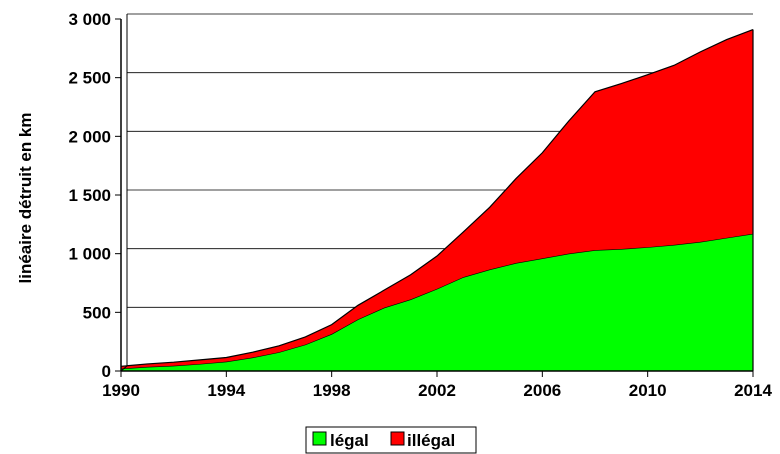 Image resolution: width=780 pixels, height=454 pixels. What do you see at coordinates (124, 368) in the screenshot?
I see `depth-corner-line` at bounding box center [124, 368].